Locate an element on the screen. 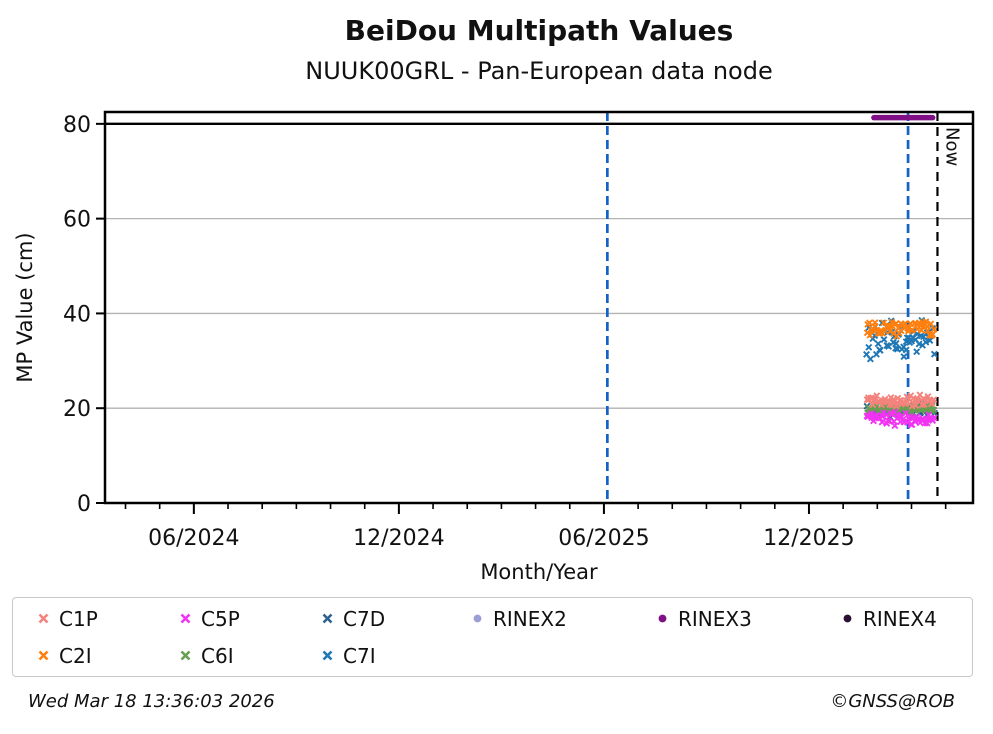  legend-label: C7D is located at coordinates (364, 618).